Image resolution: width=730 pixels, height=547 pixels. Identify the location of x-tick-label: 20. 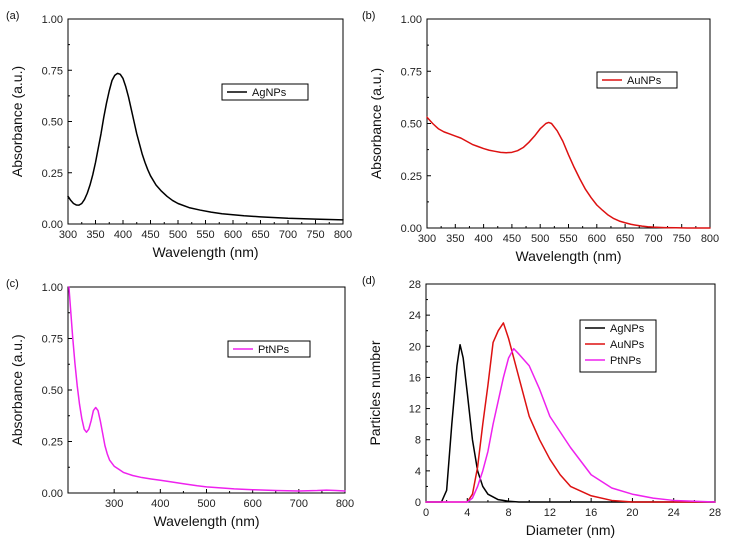
(632, 513).